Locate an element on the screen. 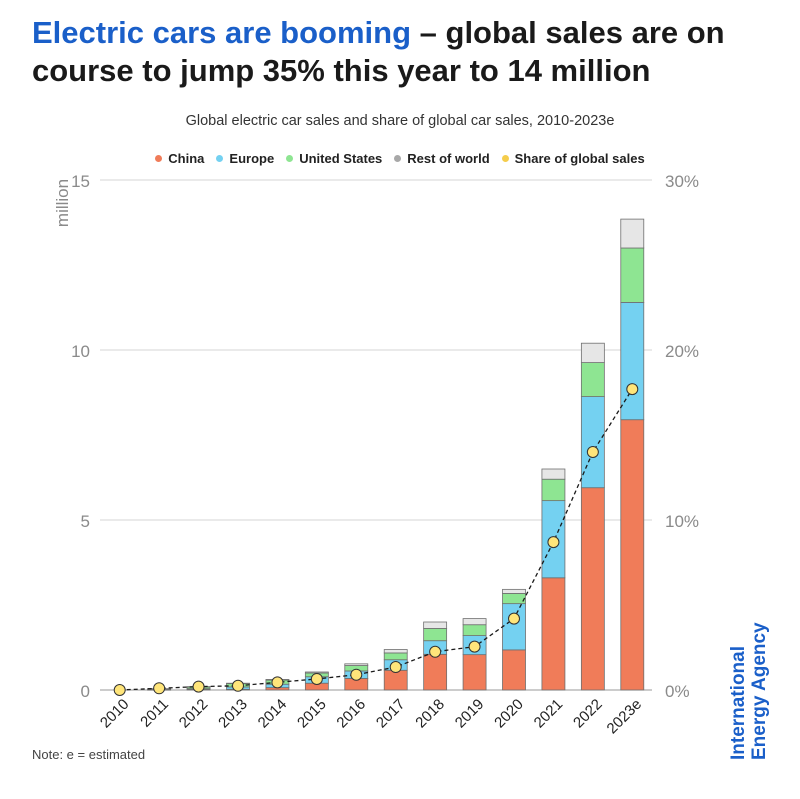 The image size is (800, 799). x-tick-label: 2014 is located at coordinates (273, 714).